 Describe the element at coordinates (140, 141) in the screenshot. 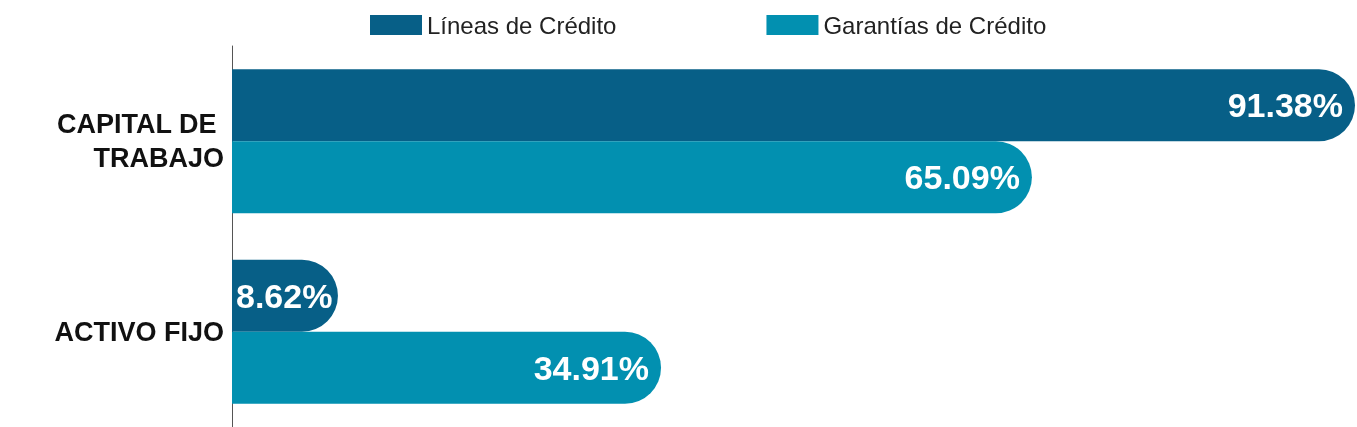

I see `y-tick-label: CAPITAL DE TRABAJO` at that location.